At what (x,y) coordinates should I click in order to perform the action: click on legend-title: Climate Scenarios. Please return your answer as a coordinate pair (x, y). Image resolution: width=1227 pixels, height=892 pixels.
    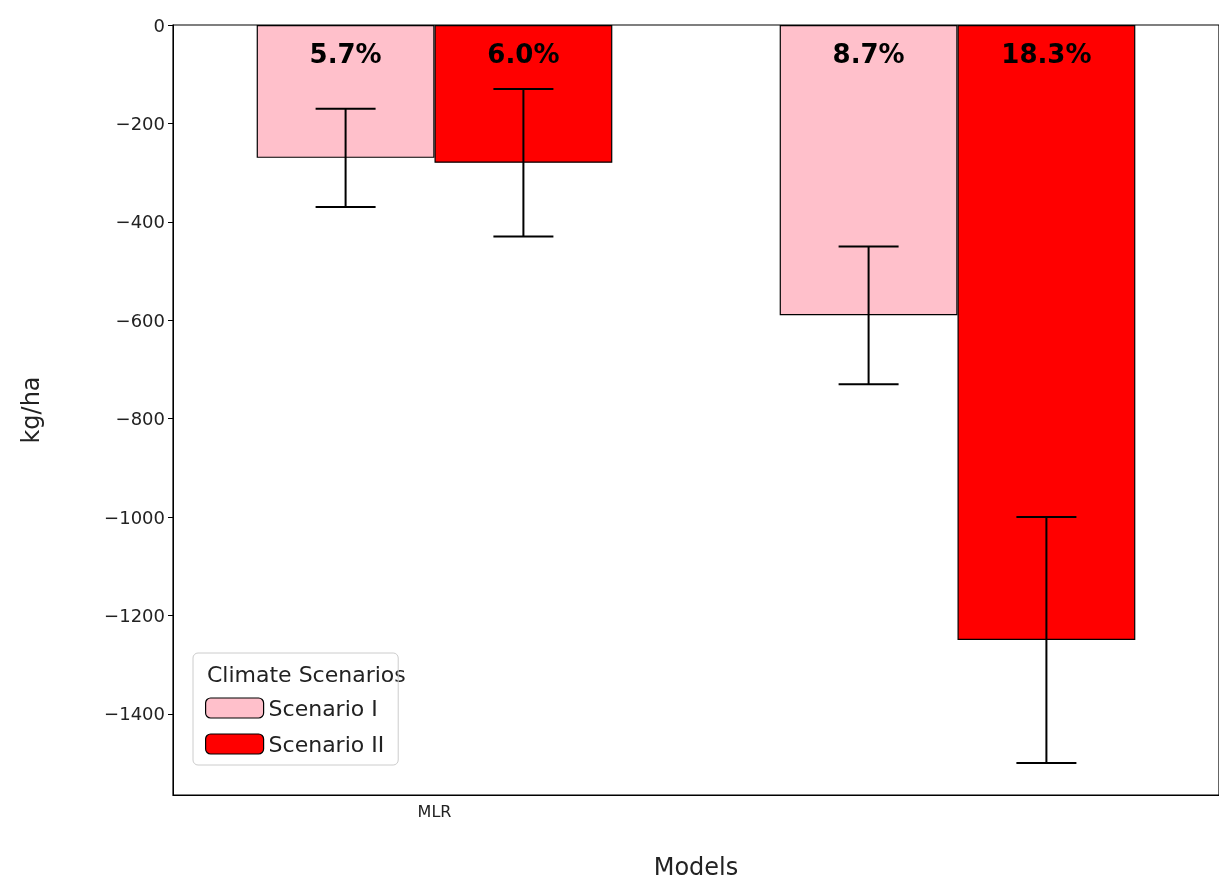
    Looking at the image, I should click on (306, 674).